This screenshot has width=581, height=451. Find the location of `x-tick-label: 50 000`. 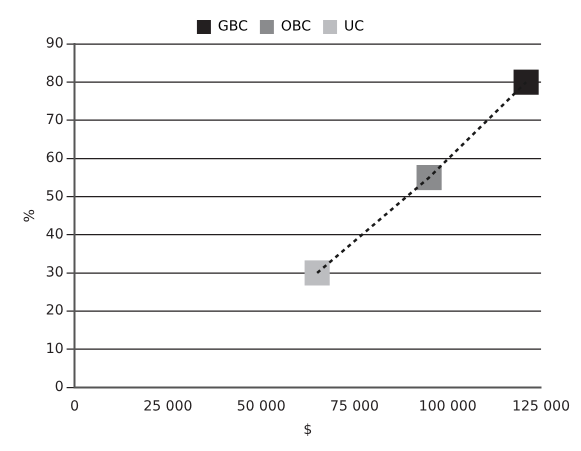

x-tick-label: 50 000 is located at coordinates (261, 406).